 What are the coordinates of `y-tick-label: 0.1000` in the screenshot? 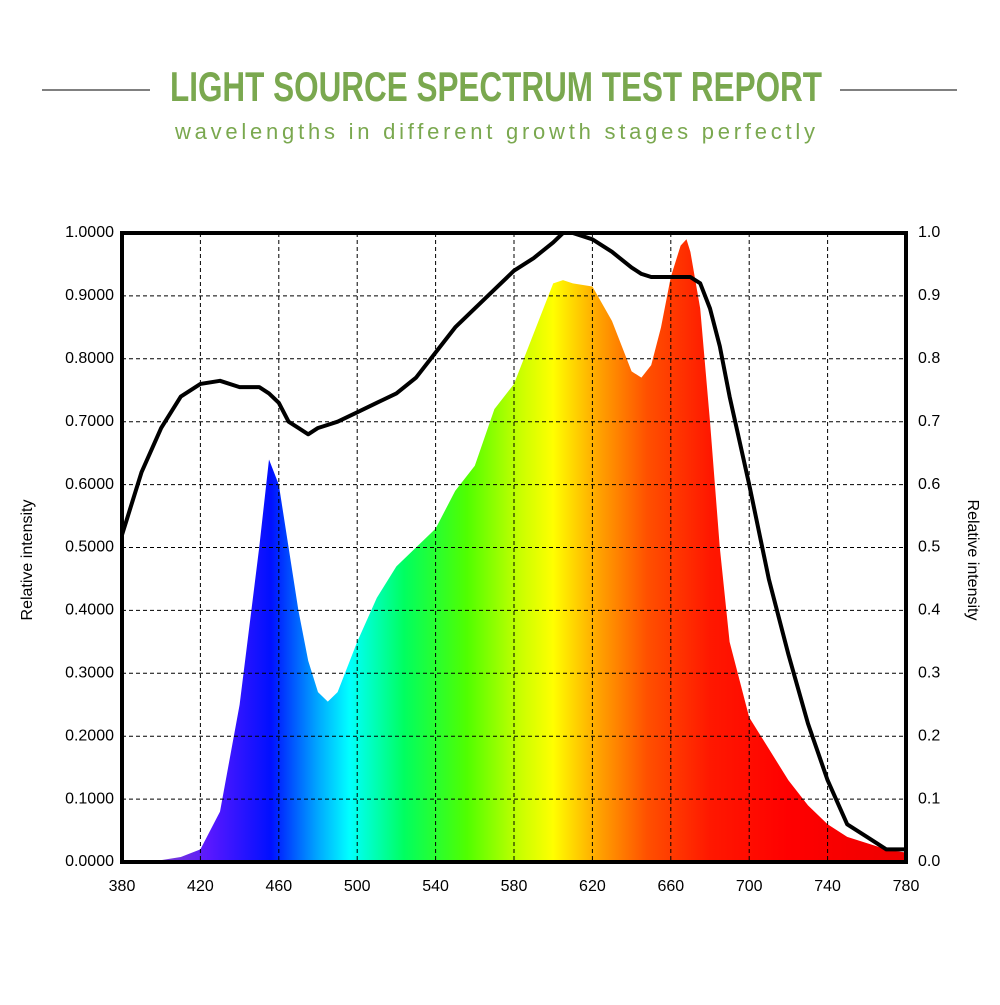 It's located at (89, 798).